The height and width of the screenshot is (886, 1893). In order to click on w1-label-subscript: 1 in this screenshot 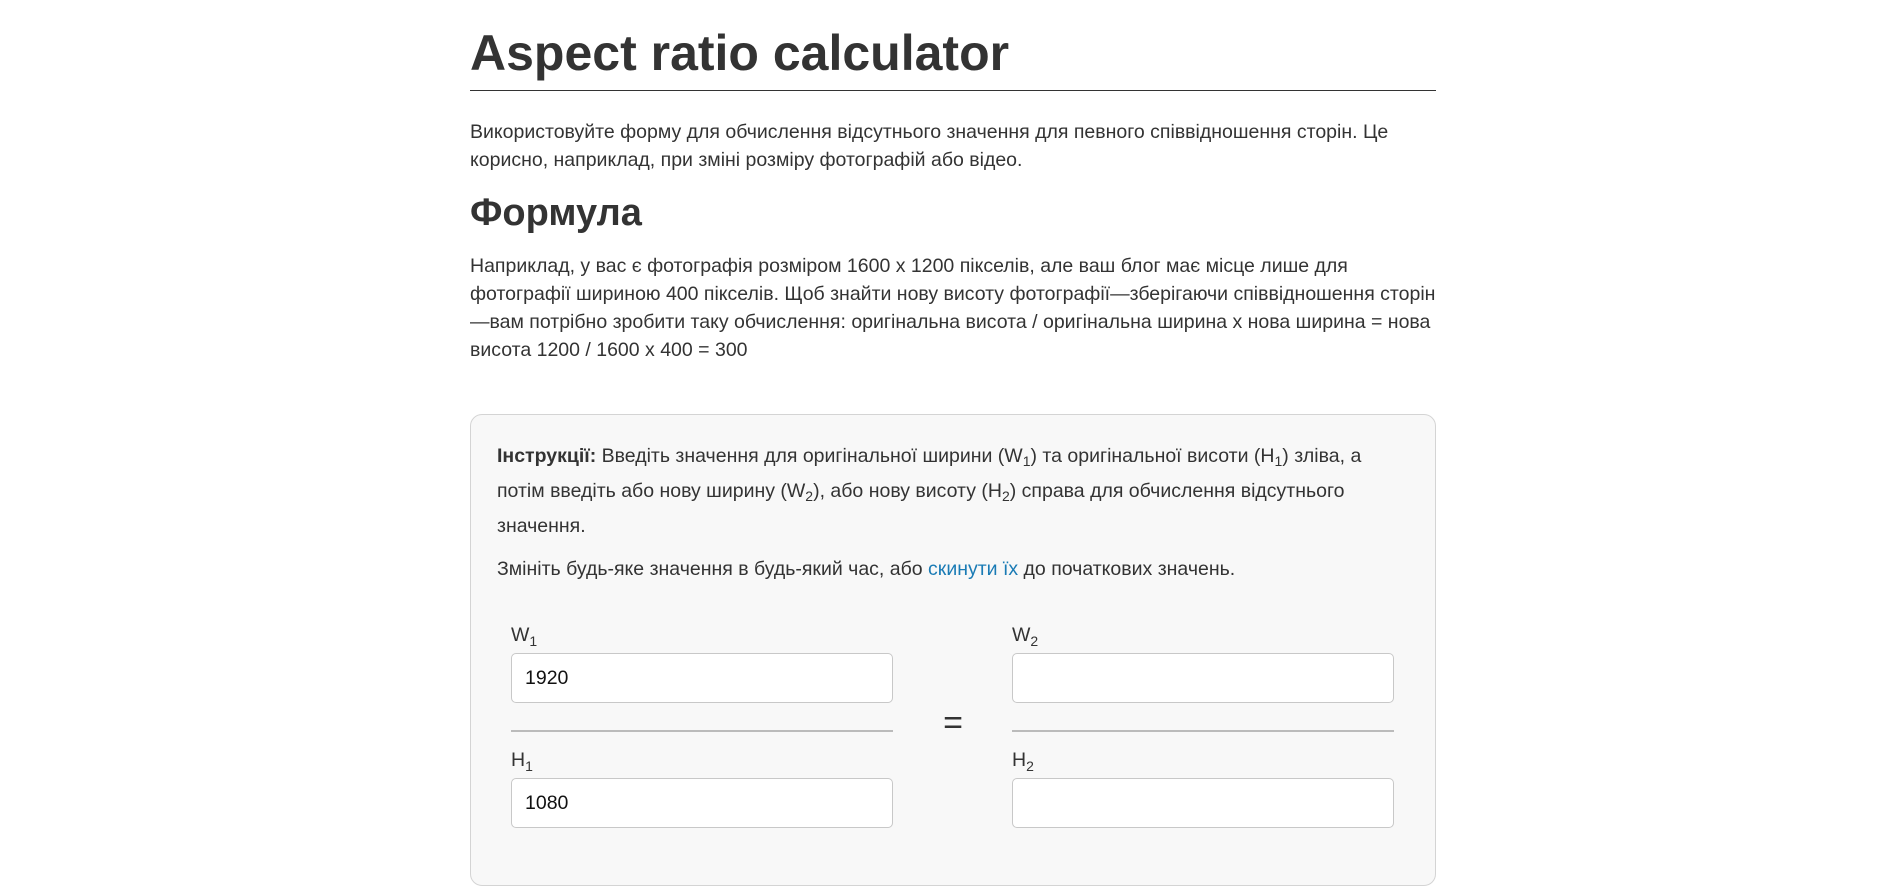, I will do `click(533, 641)`.